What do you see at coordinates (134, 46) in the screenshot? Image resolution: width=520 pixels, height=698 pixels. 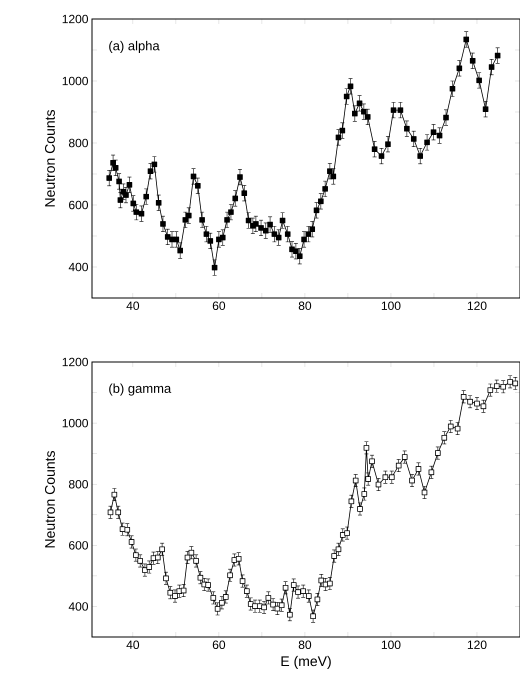 I see `annotation: (a) alpha` at bounding box center [134, 46].